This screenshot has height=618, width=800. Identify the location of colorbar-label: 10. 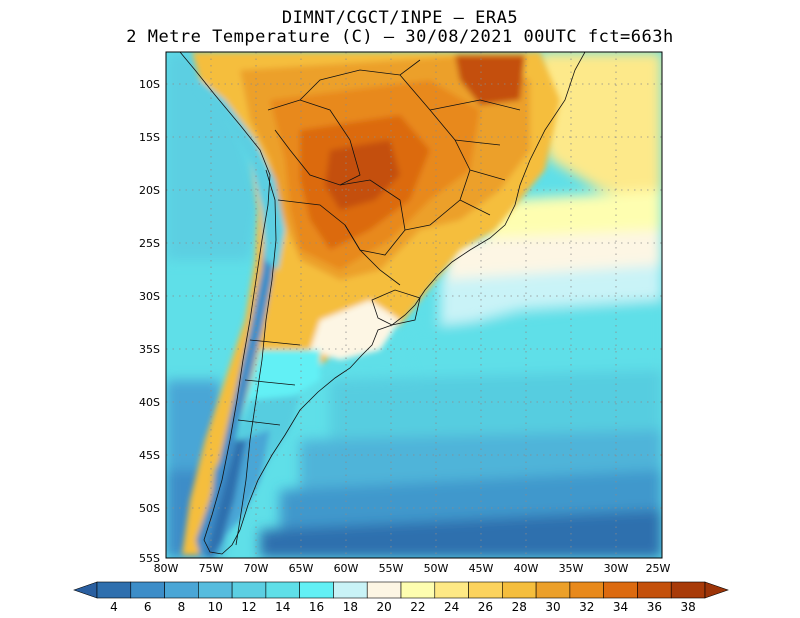
(215, 607).